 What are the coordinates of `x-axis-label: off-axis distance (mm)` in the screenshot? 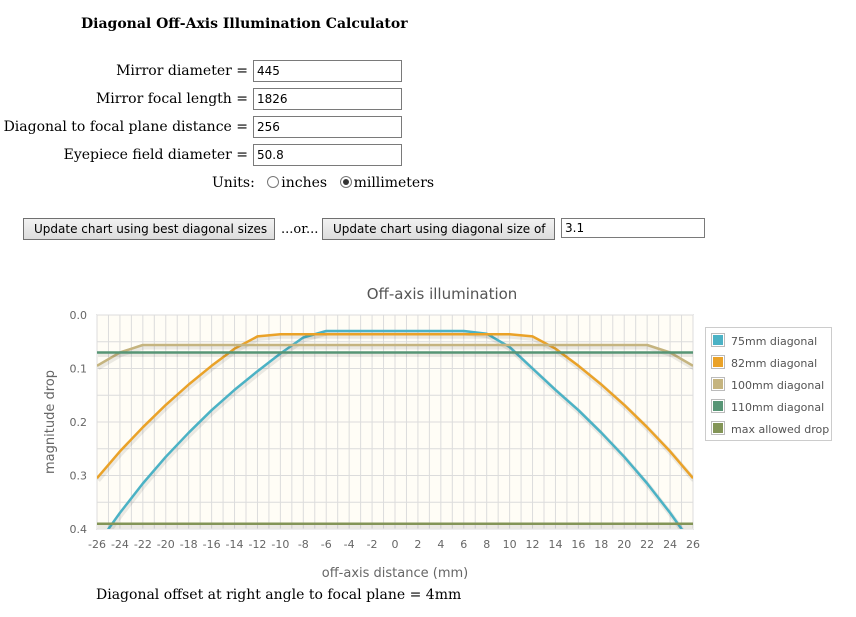 It's located at (395, 573).